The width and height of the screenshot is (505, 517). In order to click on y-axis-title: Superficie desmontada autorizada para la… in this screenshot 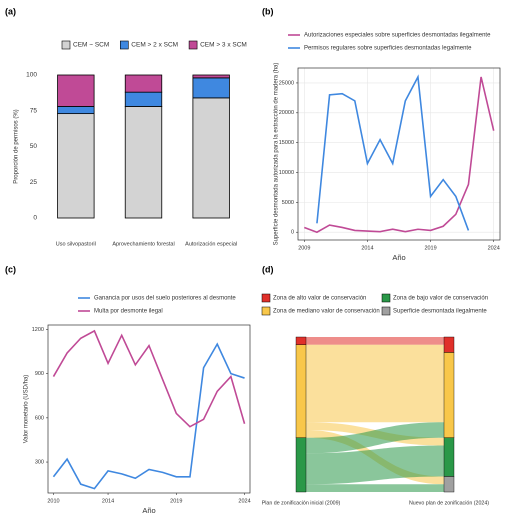, I will do `click(277, 154)`.